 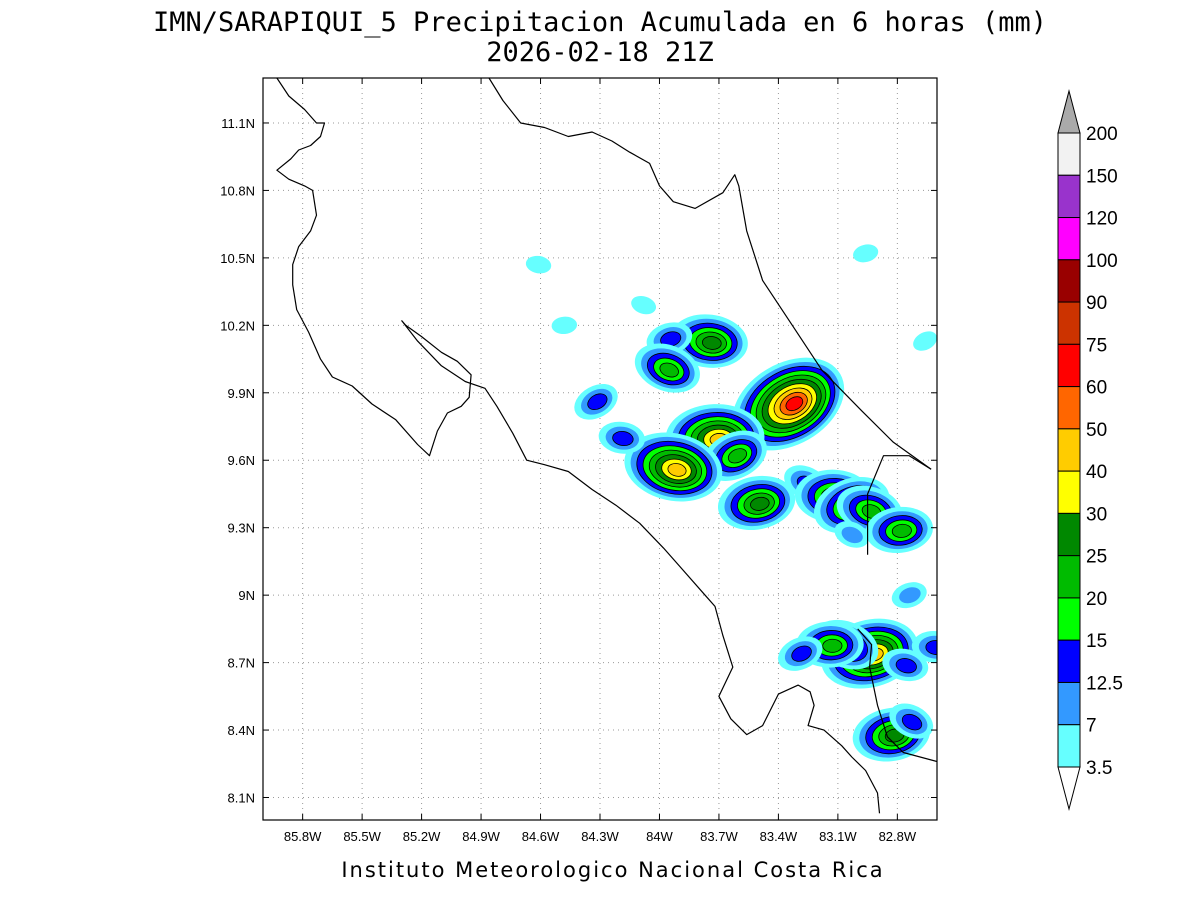 What do you see at coordinates (1096, 388) in the screenshot?
I see `colorbar-level-label: 60` at bounding box center [1096, 388].